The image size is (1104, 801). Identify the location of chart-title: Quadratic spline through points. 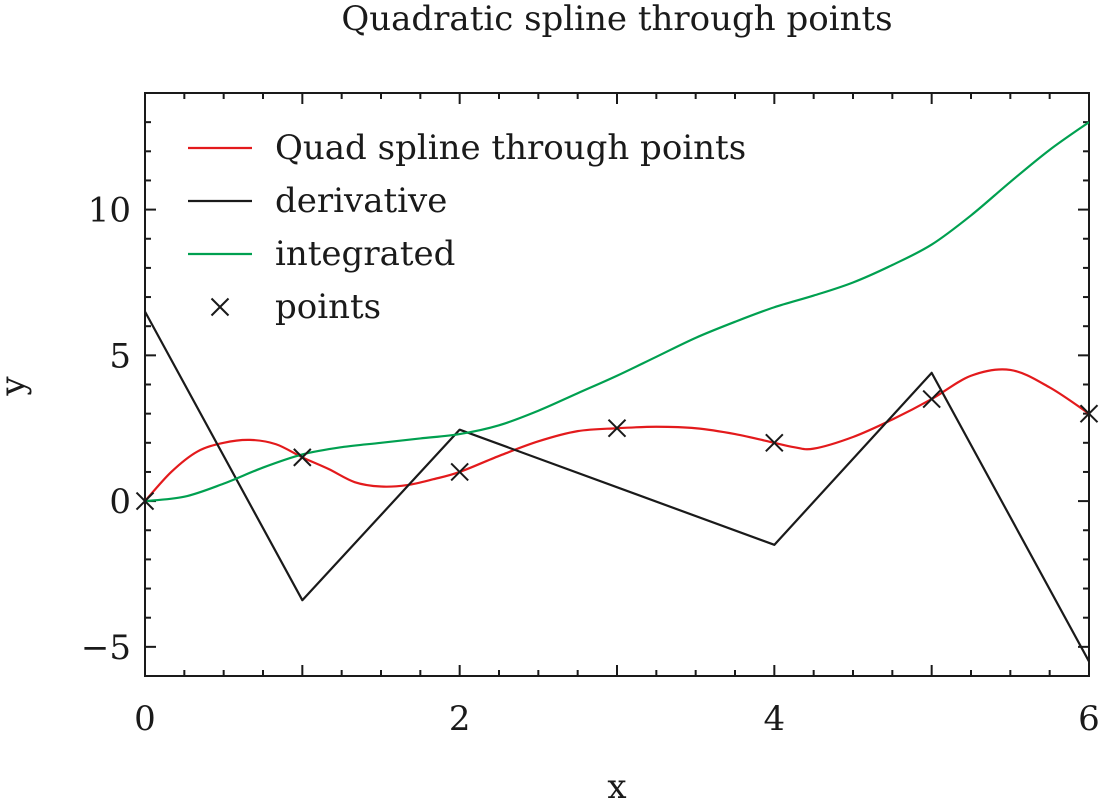
(616, 19).